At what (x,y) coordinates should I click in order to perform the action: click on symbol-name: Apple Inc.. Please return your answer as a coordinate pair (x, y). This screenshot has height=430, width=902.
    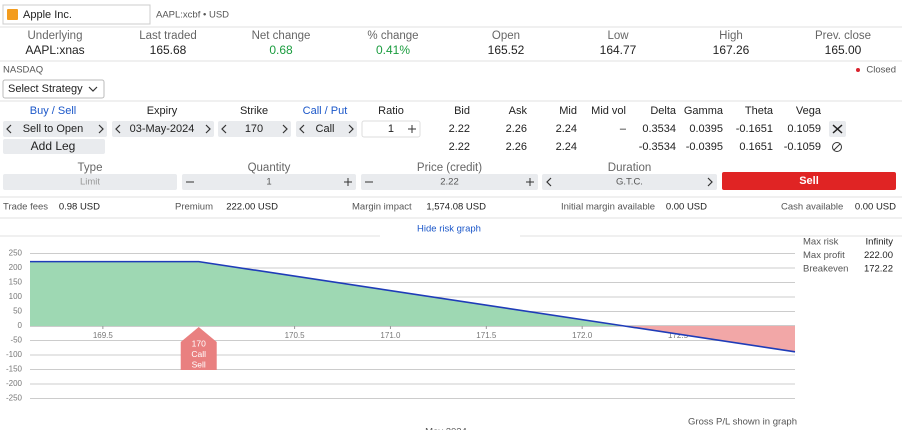
    Looking at the image, I should click on (47, 15).